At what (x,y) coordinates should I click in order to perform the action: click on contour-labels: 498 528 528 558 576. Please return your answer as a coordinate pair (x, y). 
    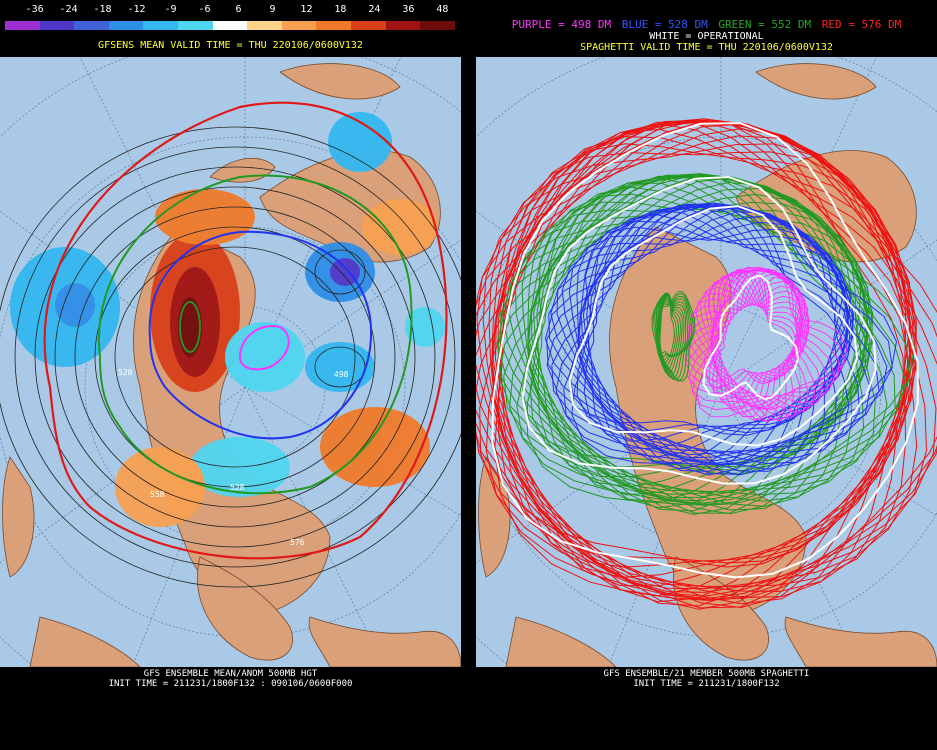
    Looking at the image, I should click on (233, 457).